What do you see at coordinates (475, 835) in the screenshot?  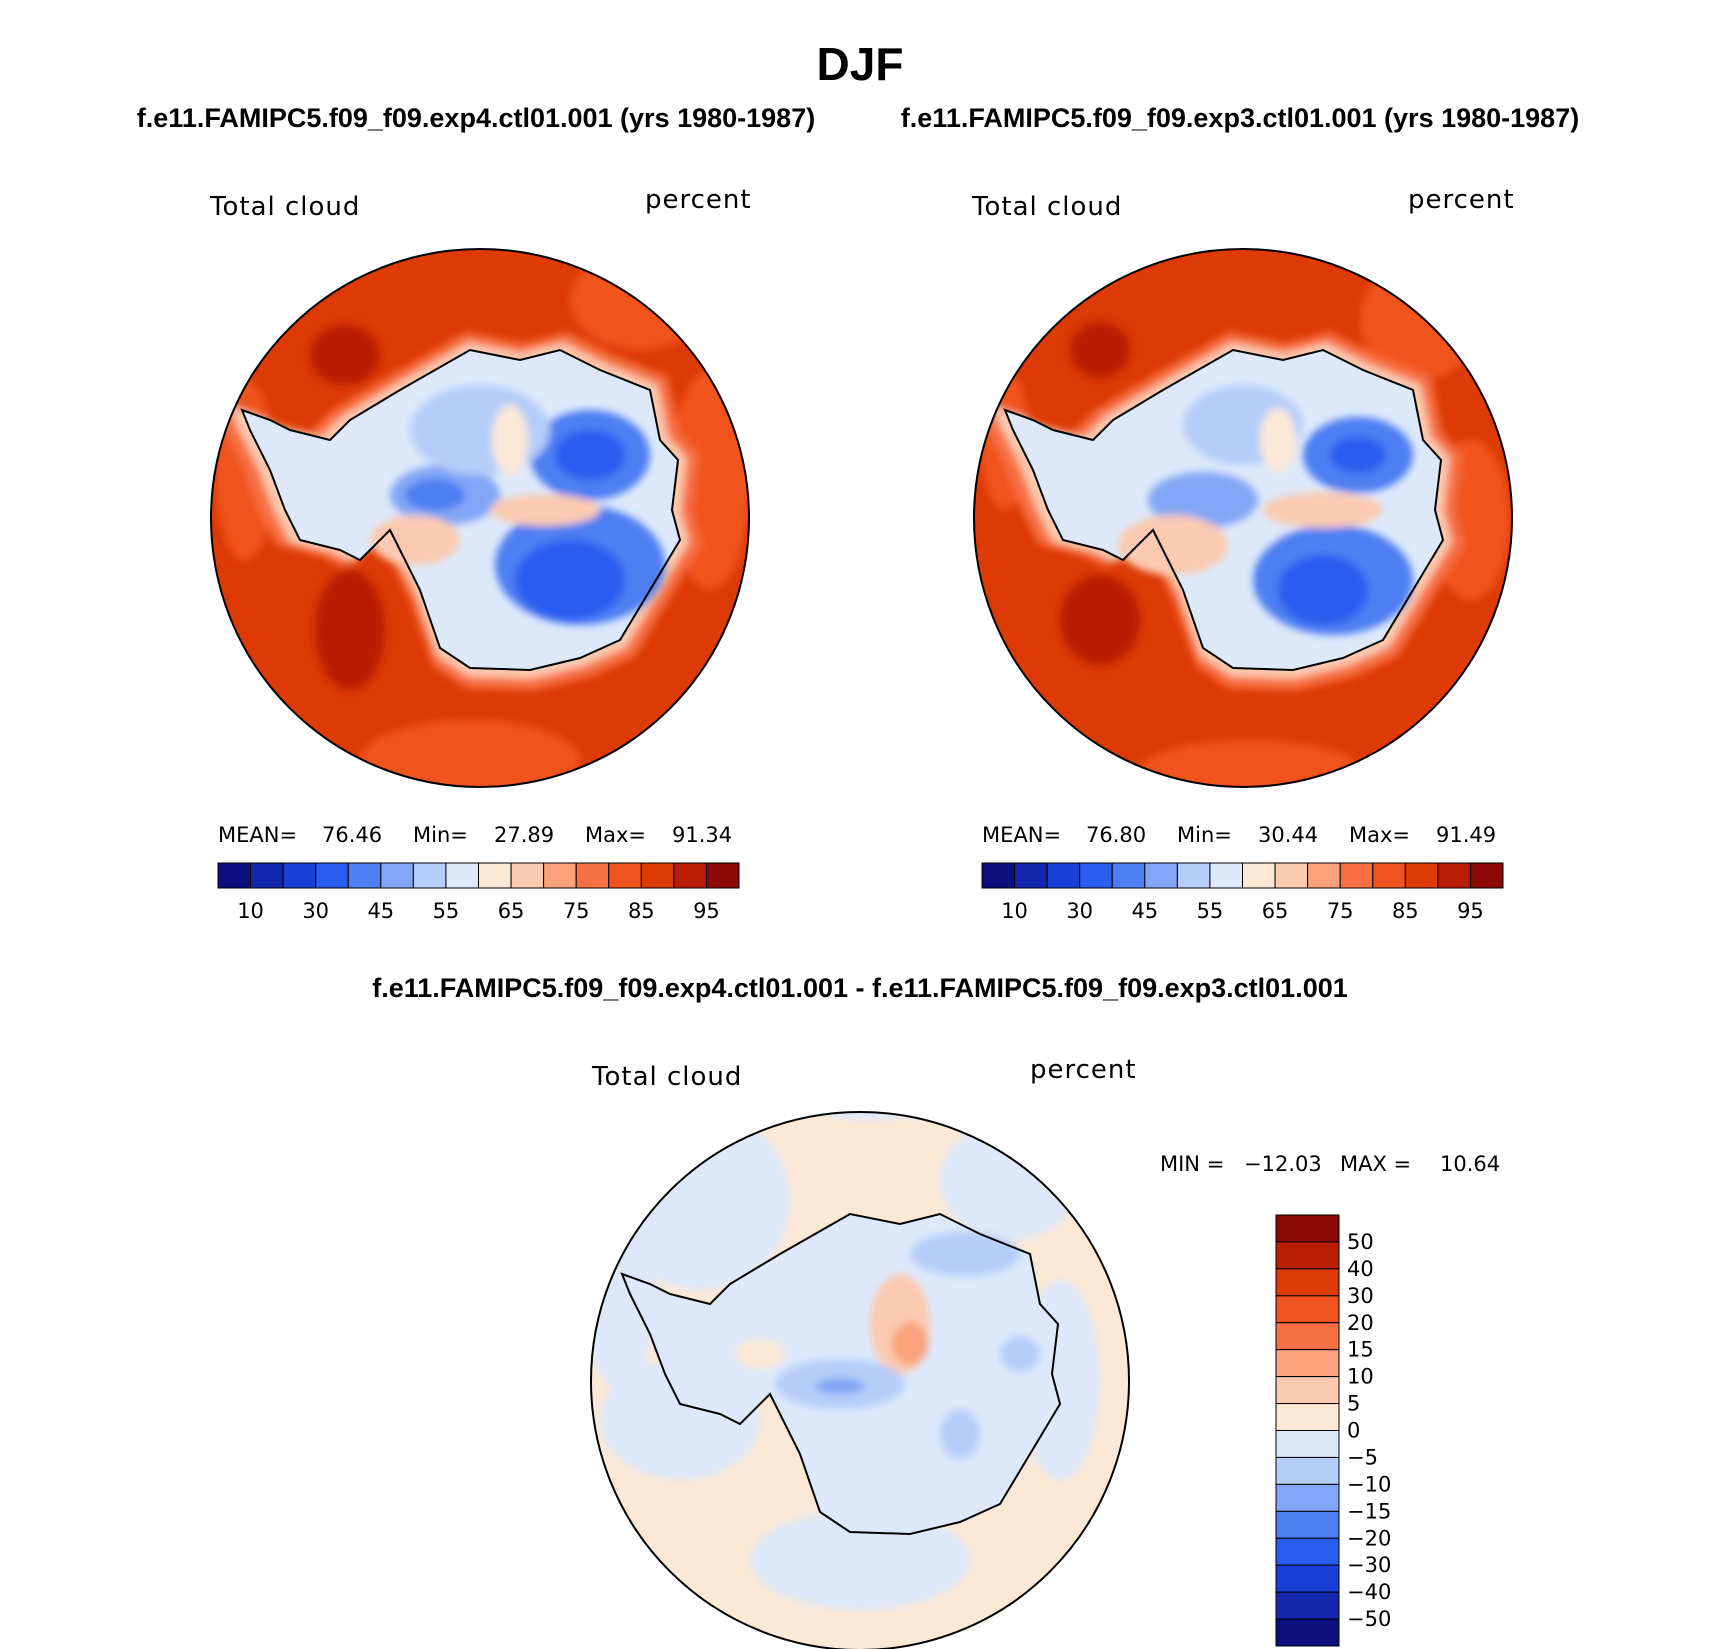 I see `panel-a-stats: MEAN= 76.46 Min= 27.89 Max= 91.34` at bounding box center [475, 835].